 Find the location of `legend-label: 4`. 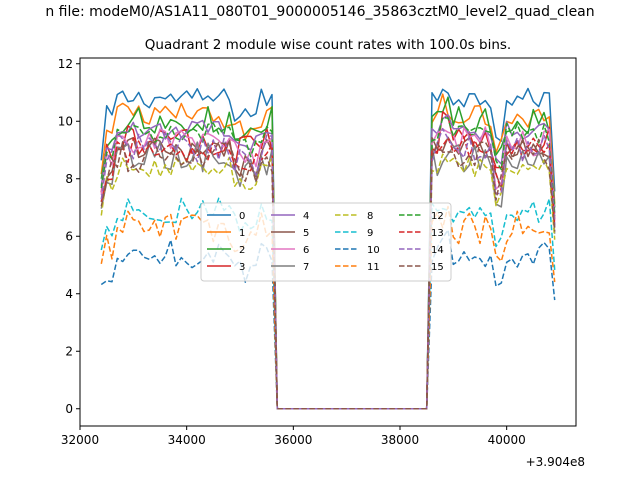

legend-label: 4 is located at coordinates (306, 216).